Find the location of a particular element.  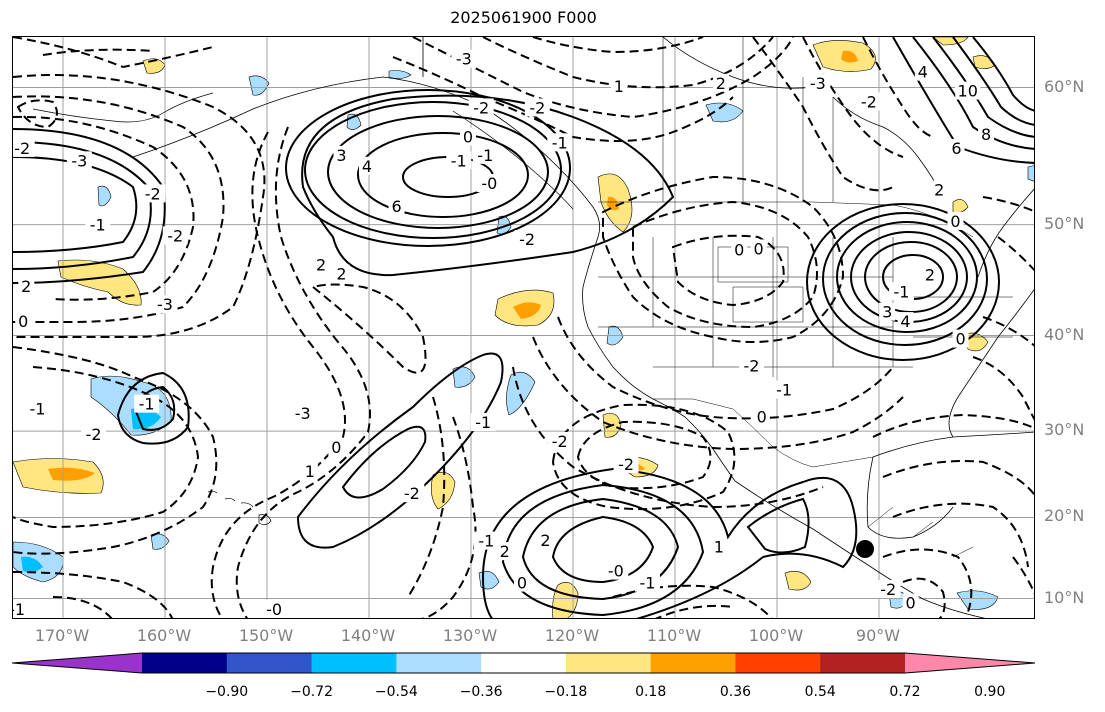

contour-label: 3 is located at coordinates (341, 155).